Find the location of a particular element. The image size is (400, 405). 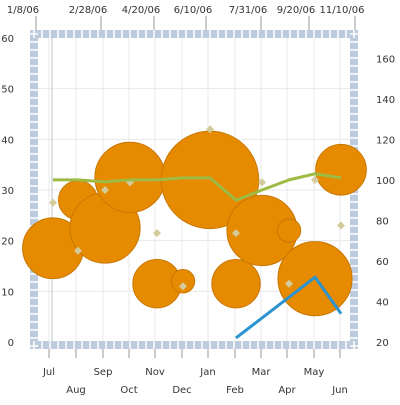

blue-series-line is located at coordinates (289, 307).